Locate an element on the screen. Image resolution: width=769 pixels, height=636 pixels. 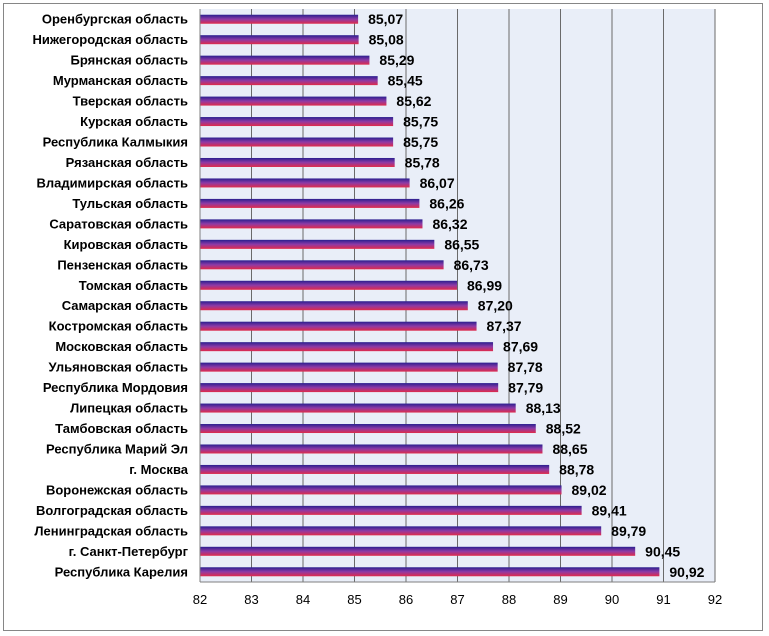
x-tick-label: 91 is located at coordinates (663, 599).